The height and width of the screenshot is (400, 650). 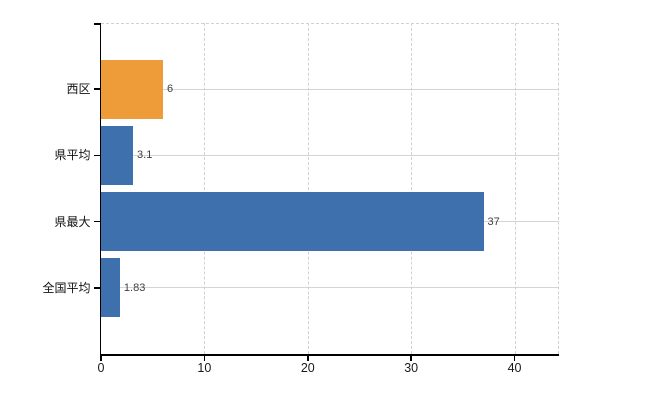 I want to click on x-axis-tick-label: 10, so click(x=204, y=368).